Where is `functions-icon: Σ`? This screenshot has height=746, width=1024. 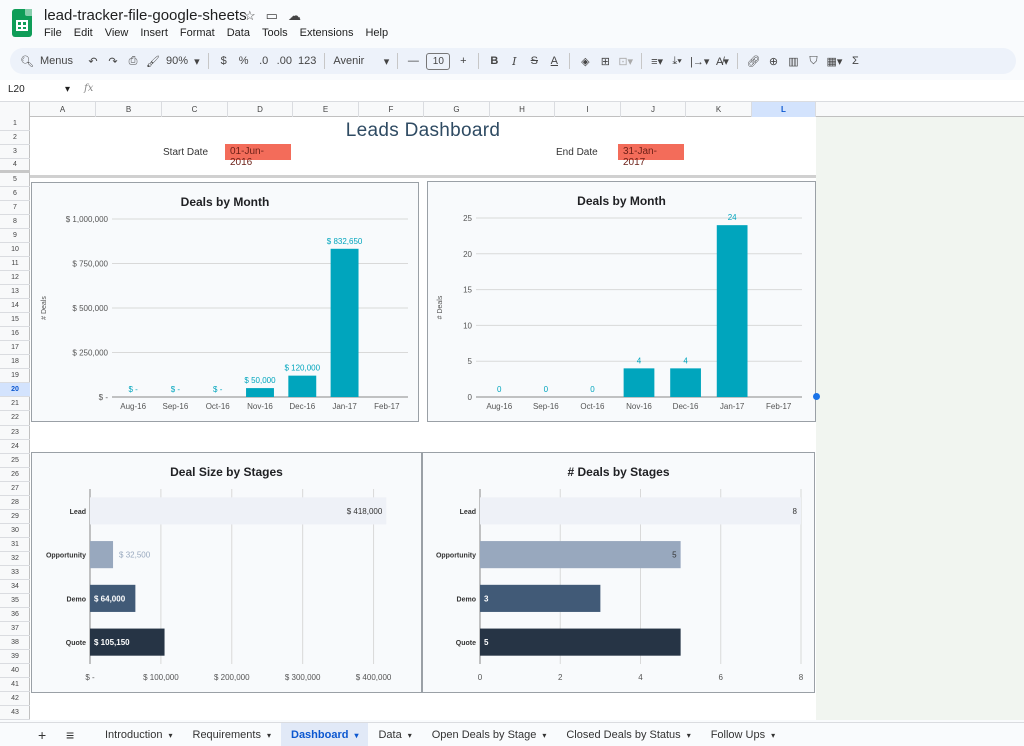
functions-icon: Σ is located at coordinates (855, 61).